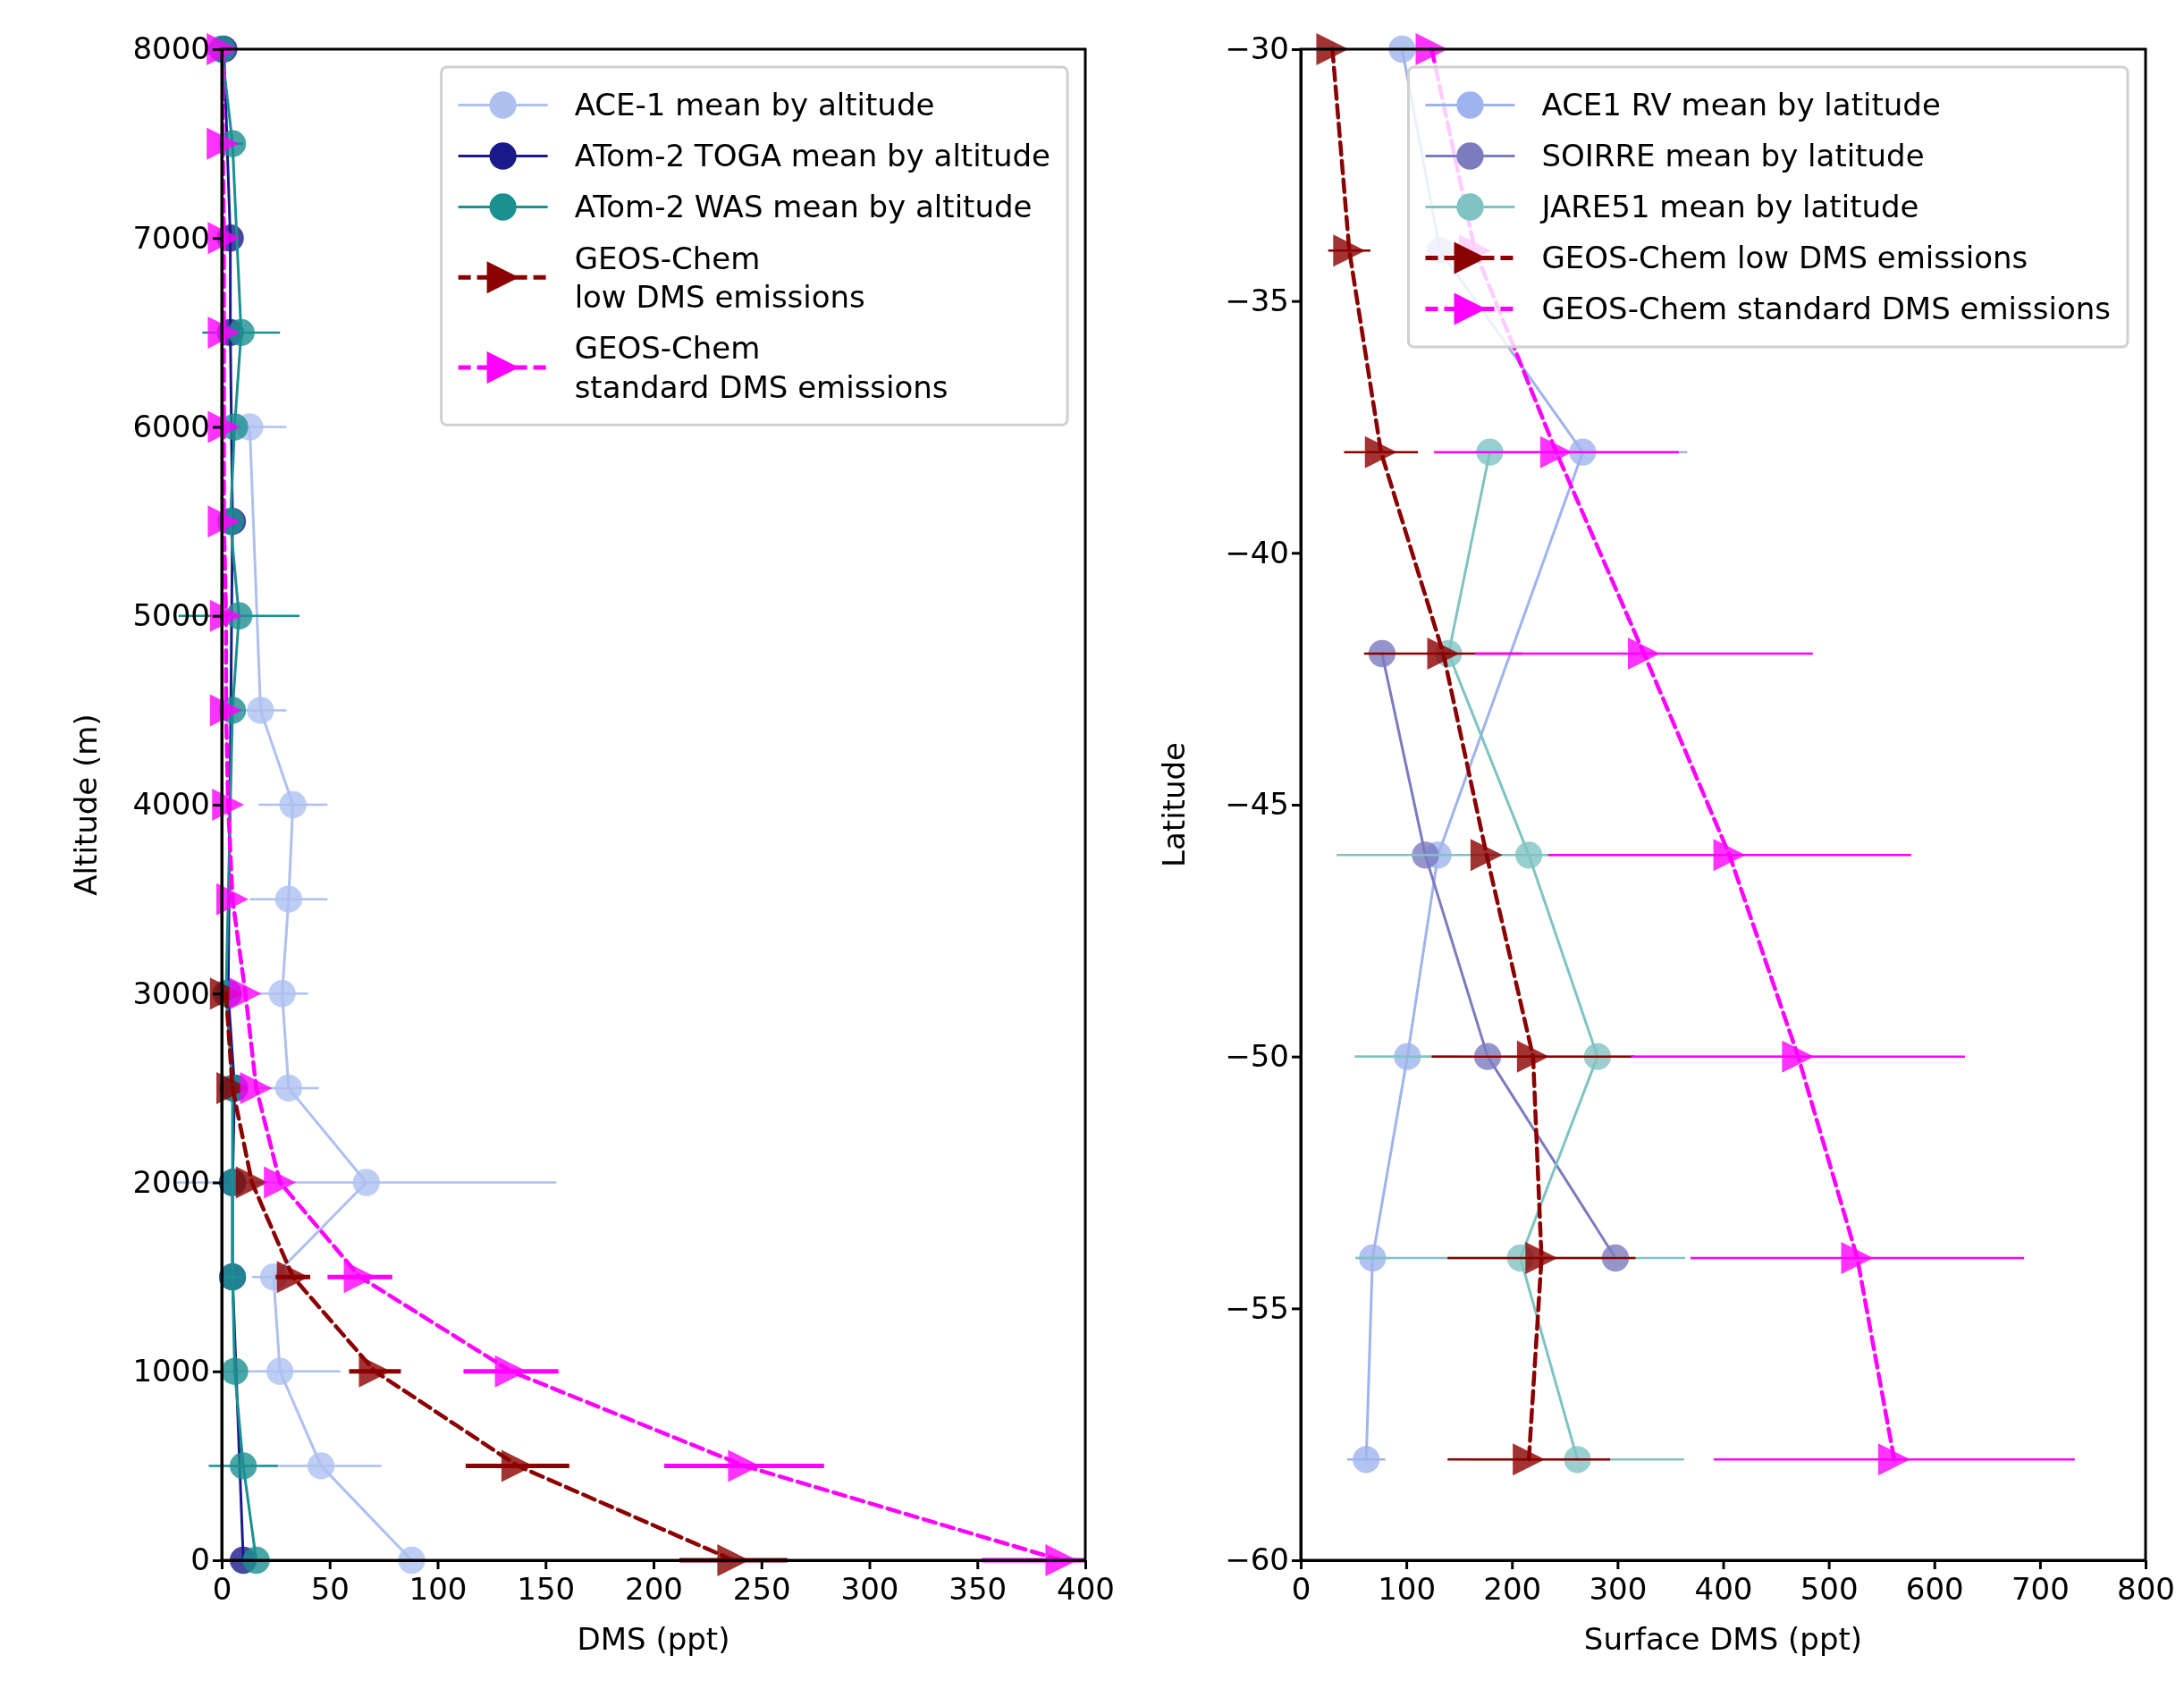  What do you see at coordinates (812, 156) in the screenshot?
I see `legend-label: ATom-2 TOGA mean by altitude` at bounding box center [812, 156].